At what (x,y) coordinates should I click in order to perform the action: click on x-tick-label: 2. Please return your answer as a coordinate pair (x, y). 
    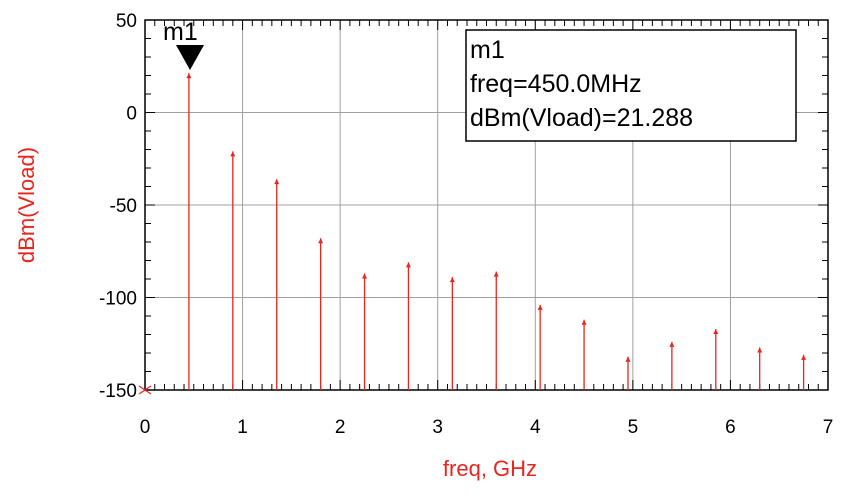
    Looking at the image, I should click on (340, 427).